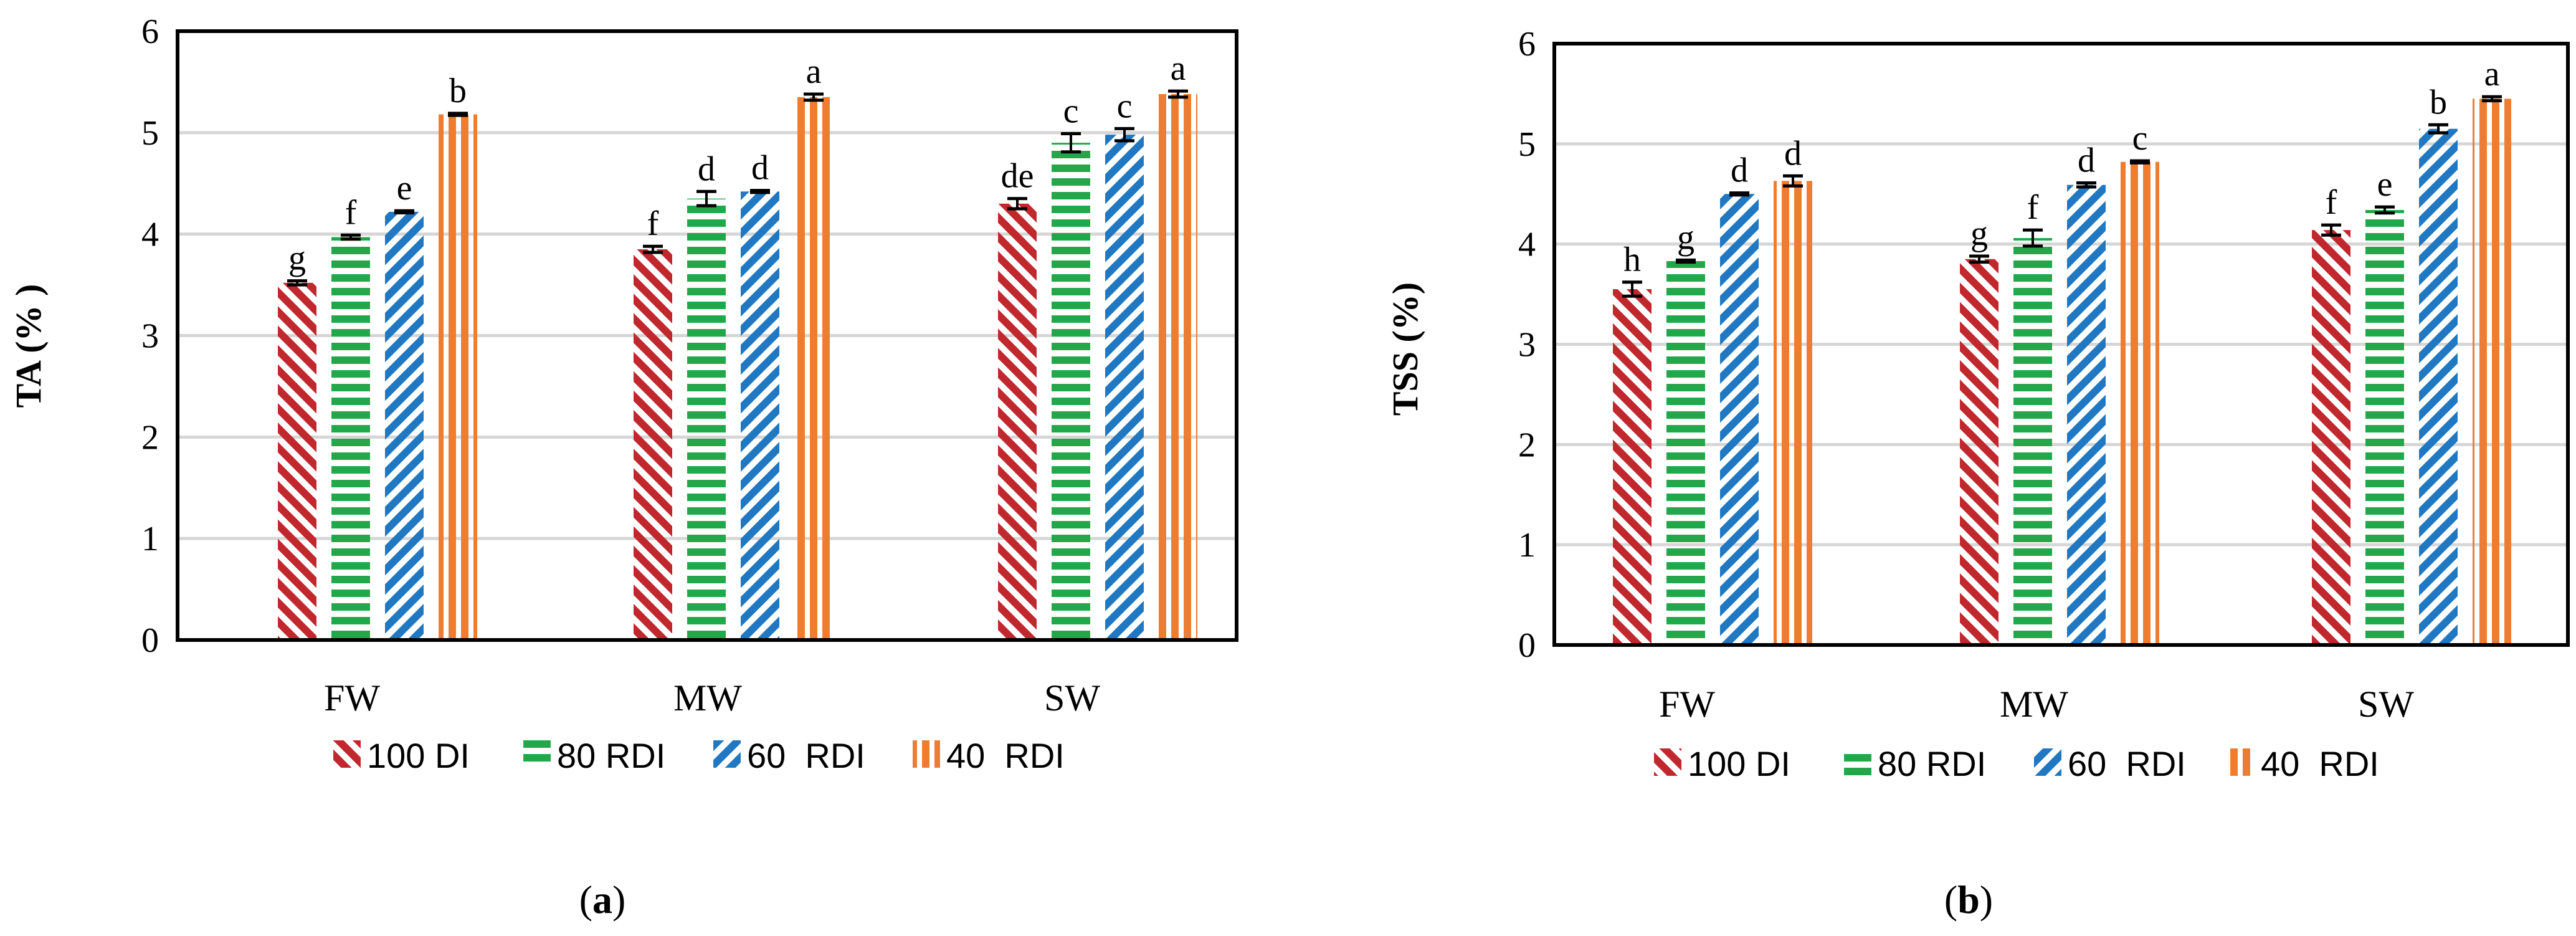 Image resolution: width=2576 pixels, height=936 pixels. I want to click on bar-SW-60-RDI, so click(1124, 388).